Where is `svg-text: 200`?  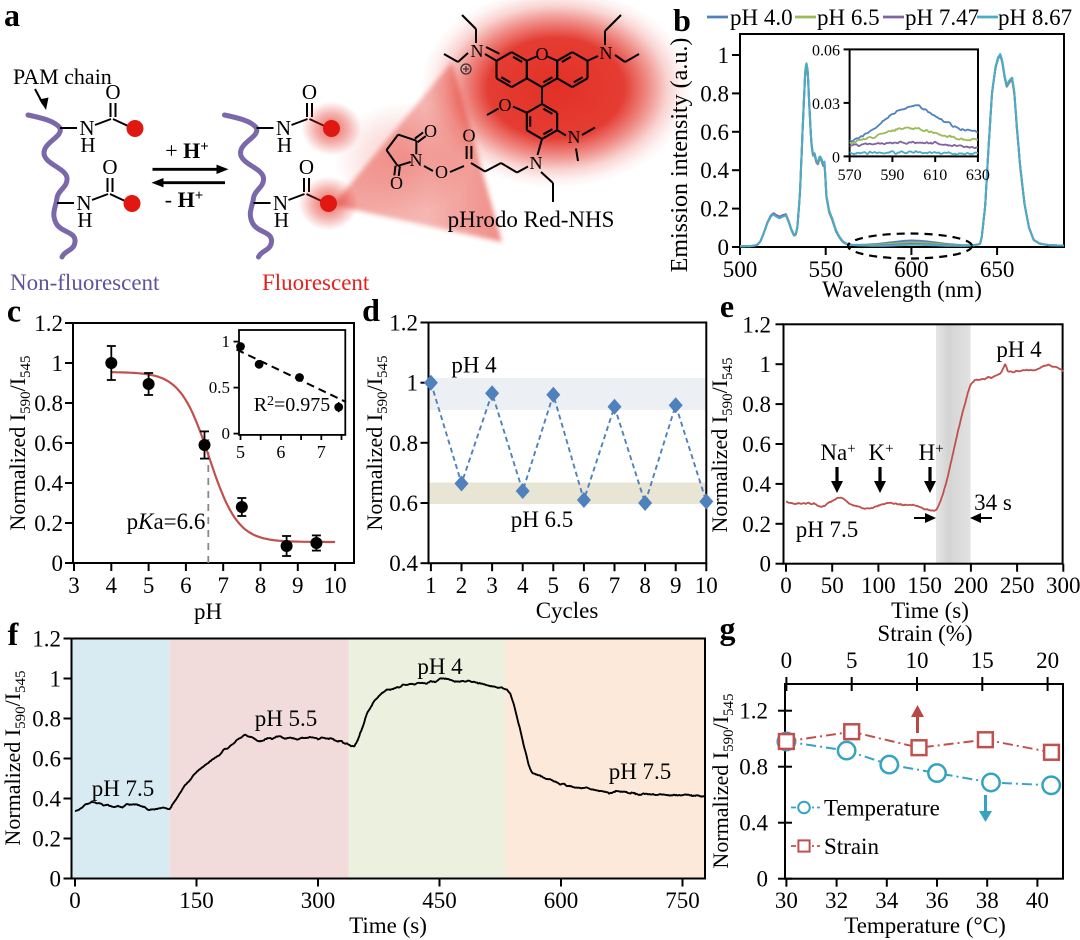
svg-text: 200 is located at coordinates (971, 585).